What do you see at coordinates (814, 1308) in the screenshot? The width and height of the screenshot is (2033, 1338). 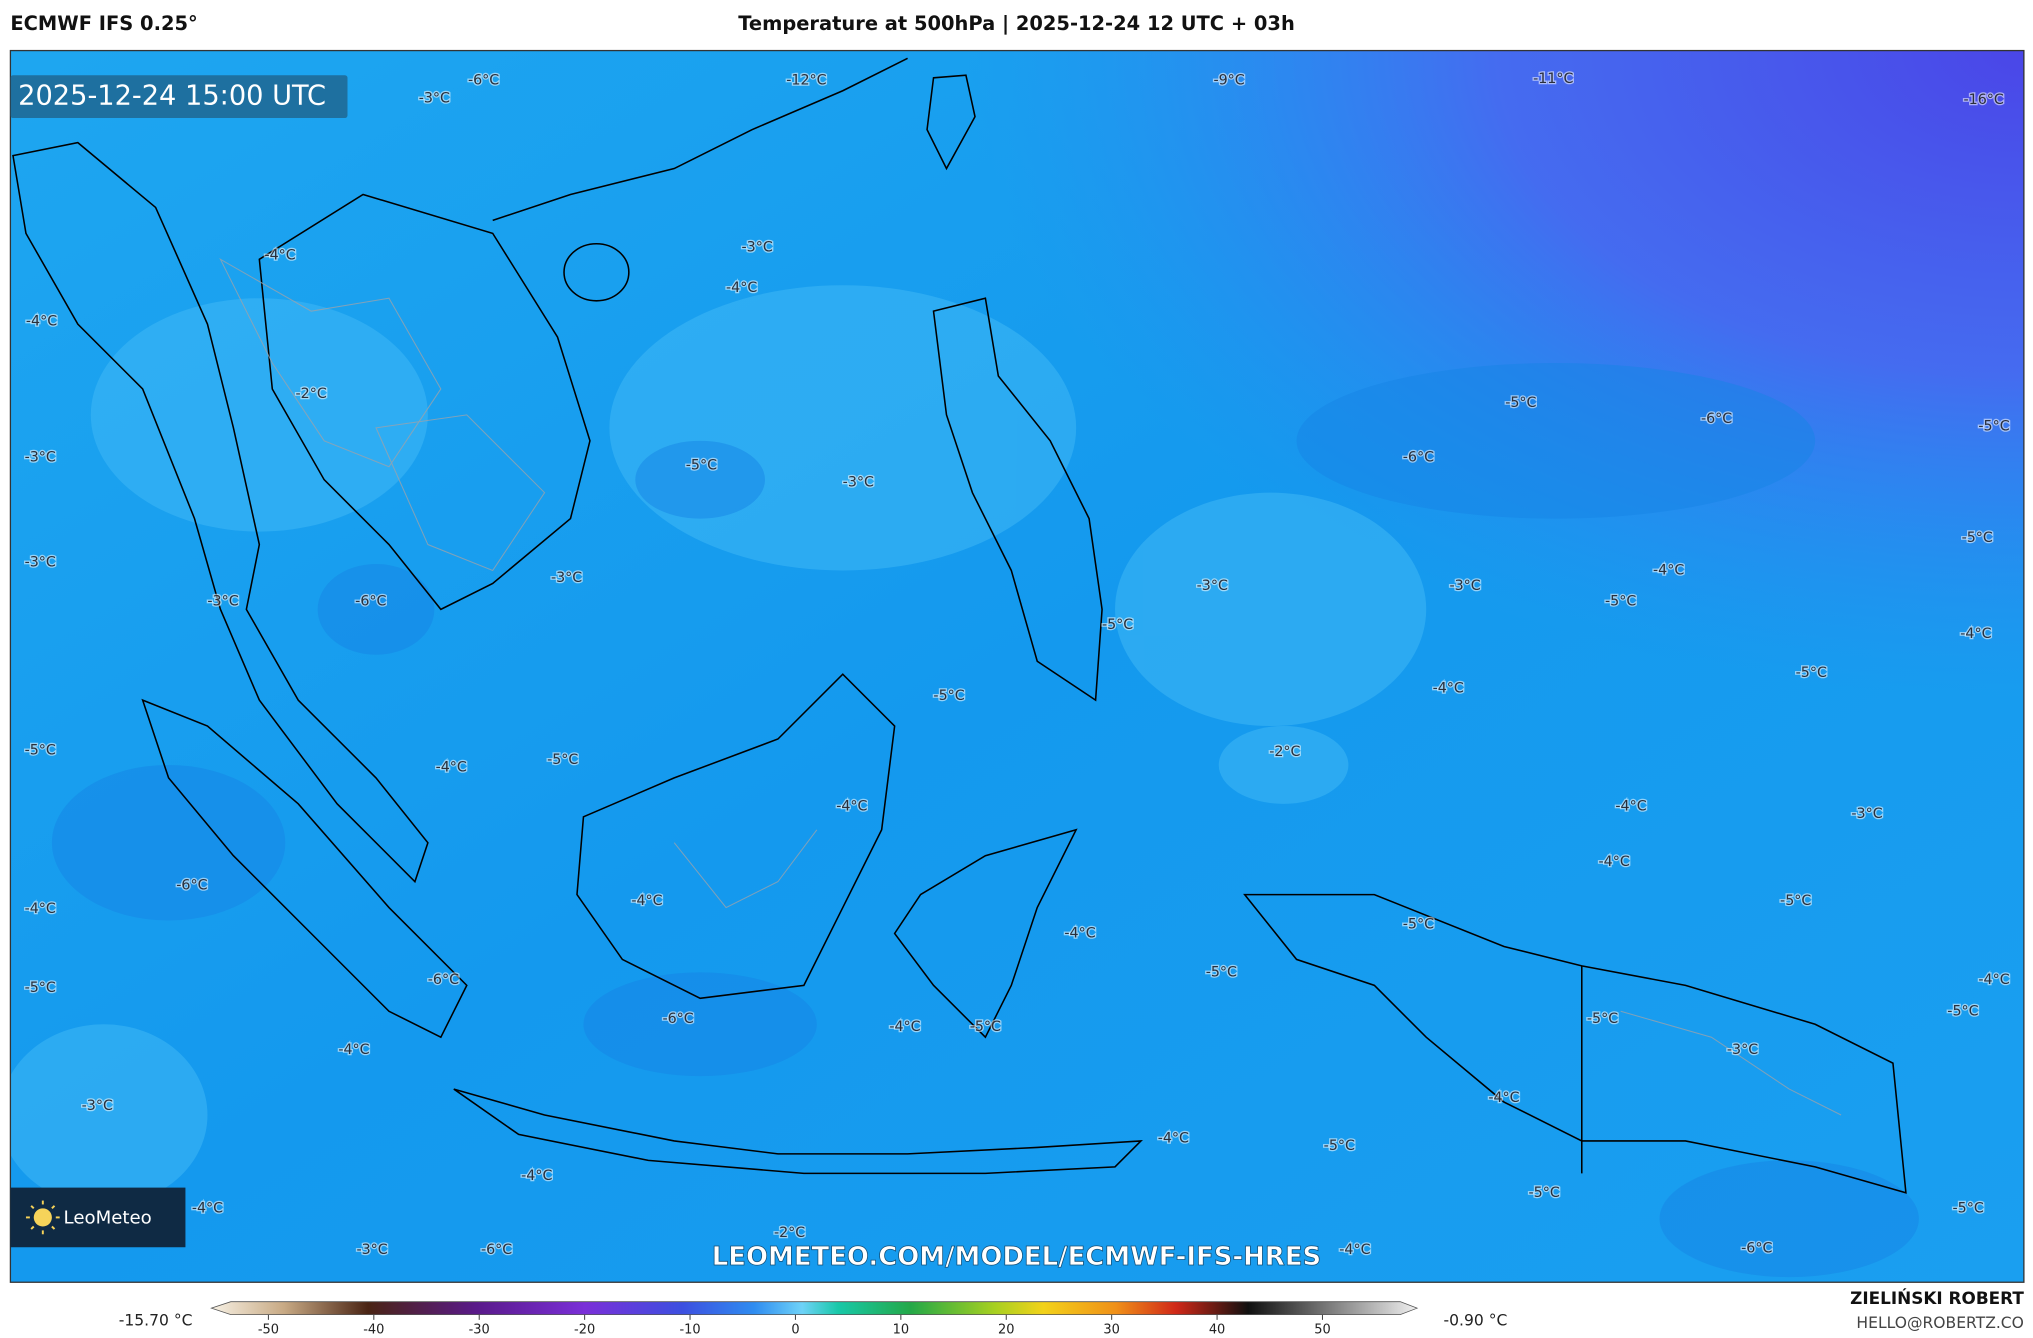 I see `color-bar` at bounding box center [814, 1308].